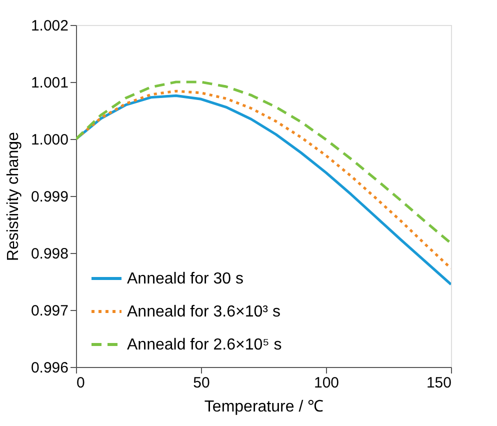 The image size is (497, 426). I want to click on y-tick-label: 0.997, so click(49, 311).